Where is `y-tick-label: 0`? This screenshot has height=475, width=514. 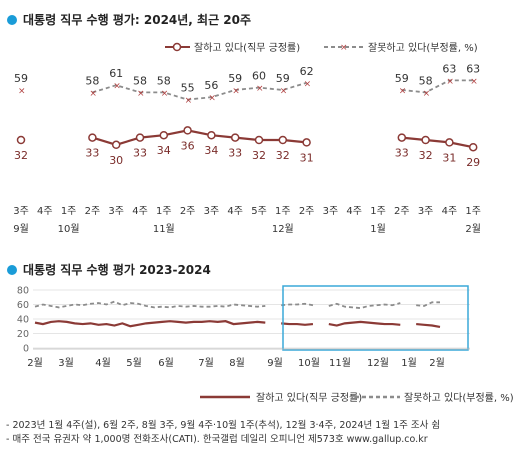
y-tick-label: 0 is located at coordinates (26, 349).